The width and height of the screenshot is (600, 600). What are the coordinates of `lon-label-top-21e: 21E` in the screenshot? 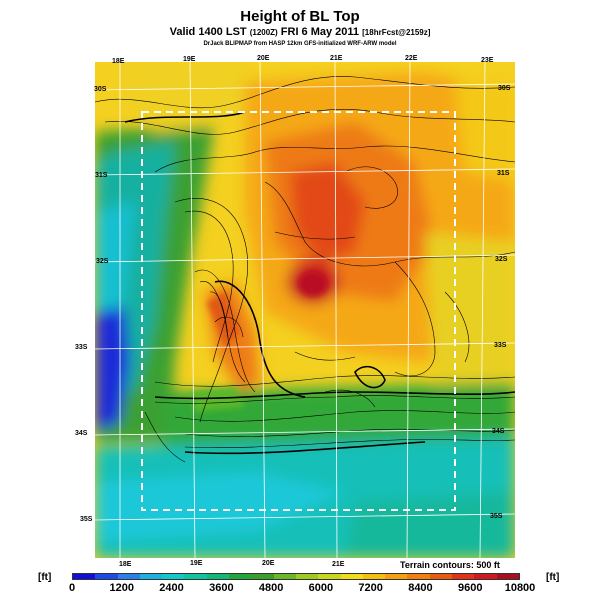 It's located at (336, 58).